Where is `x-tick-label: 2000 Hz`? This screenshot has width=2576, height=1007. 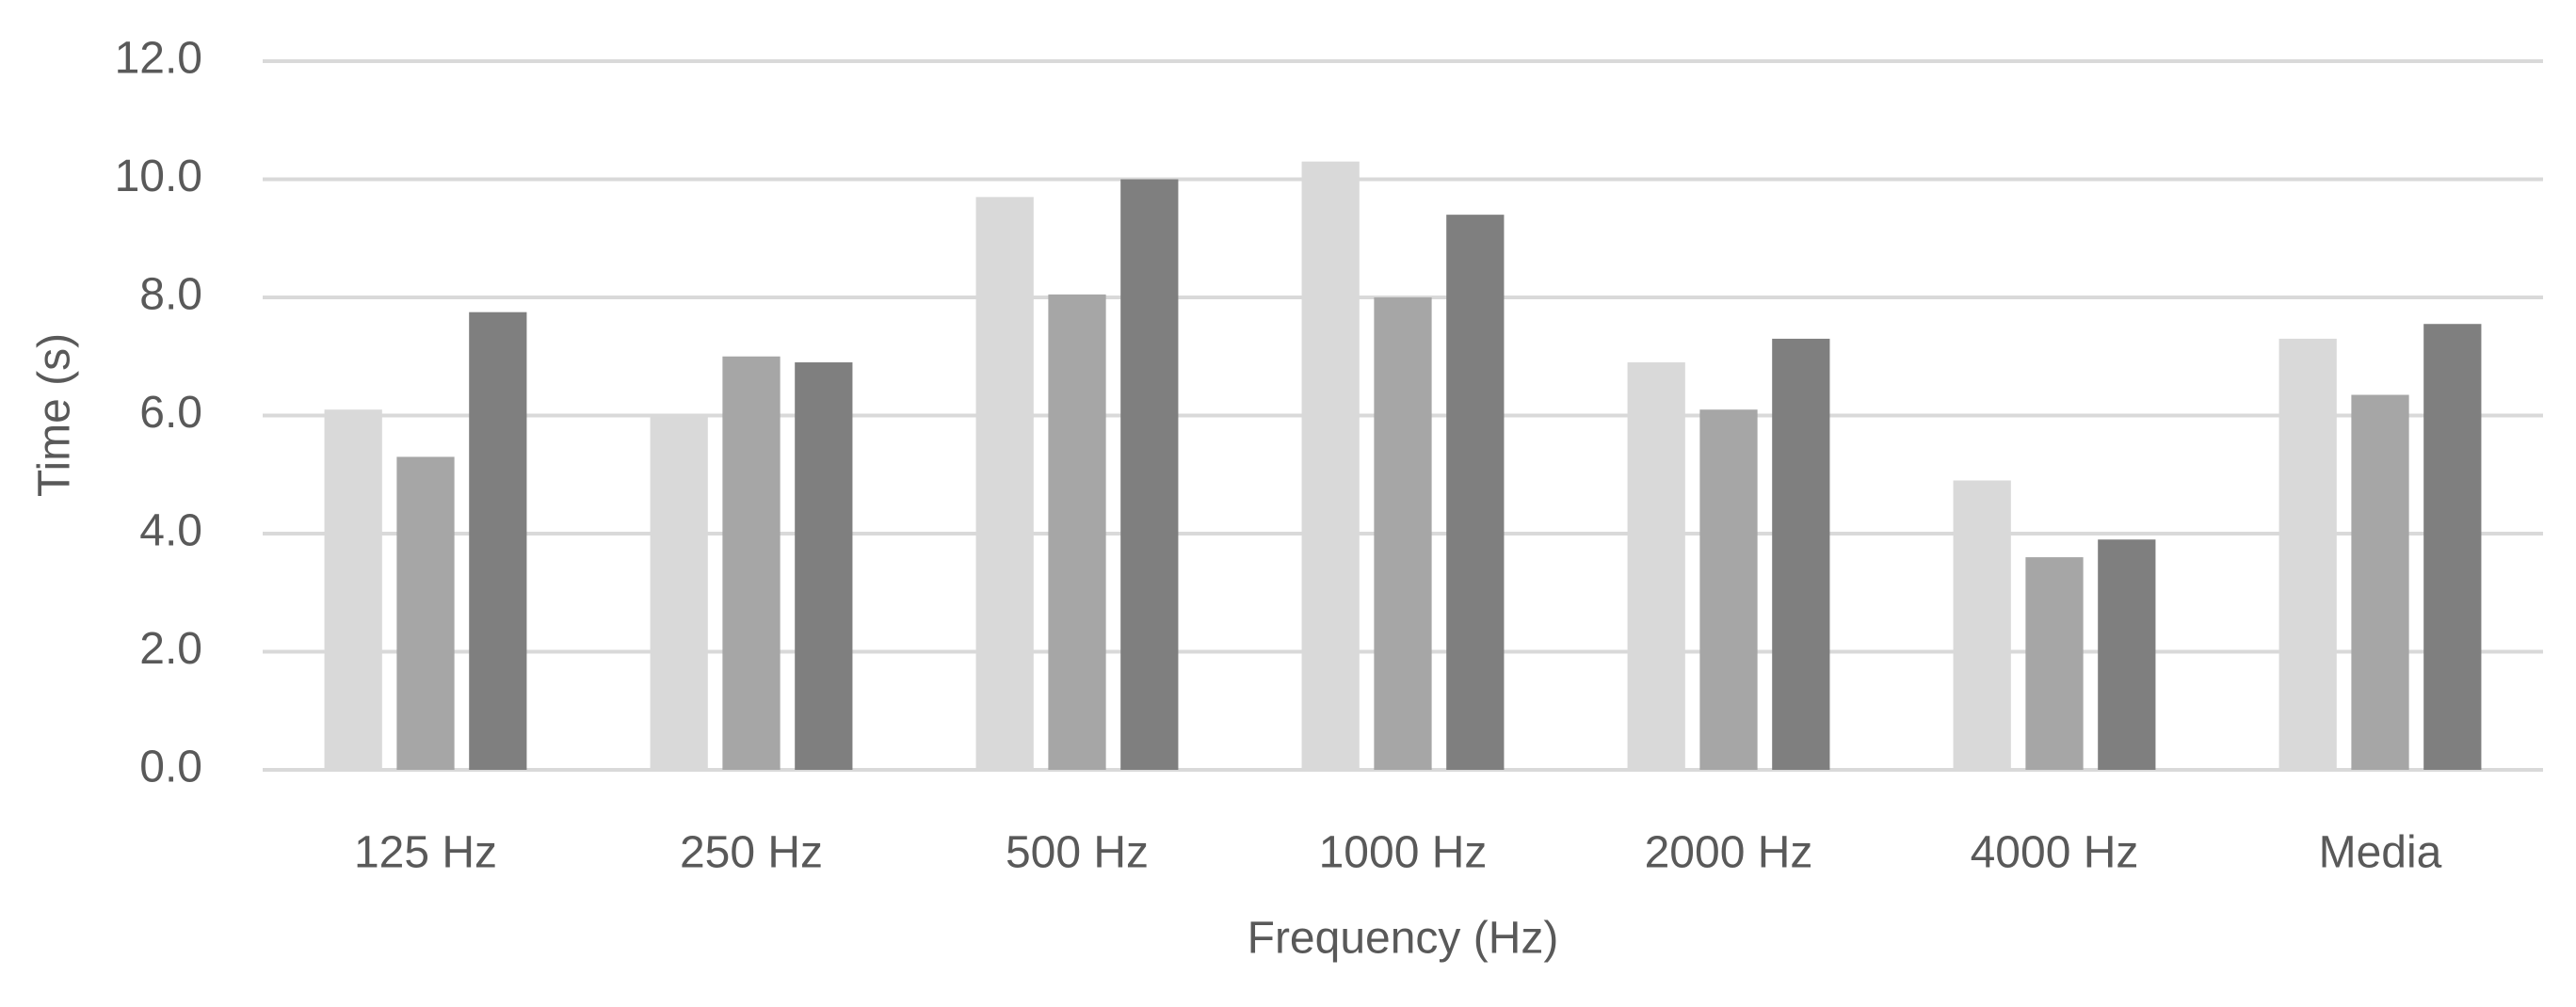
x-tick-label: 2000 Hz is located at coordinates (1729, 853).